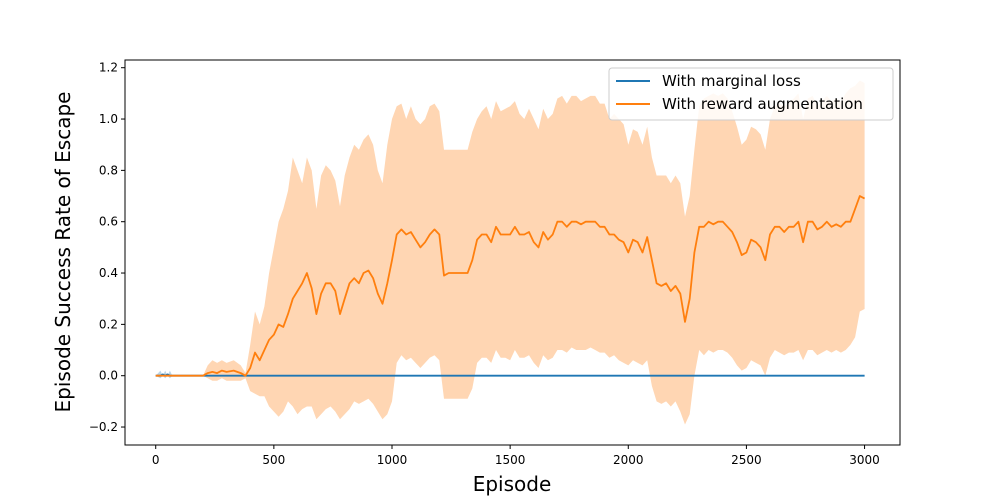  I want to click on x-axis-ticks: 0 500 1000 1500 2000 2500 3000, so click(516, 456).